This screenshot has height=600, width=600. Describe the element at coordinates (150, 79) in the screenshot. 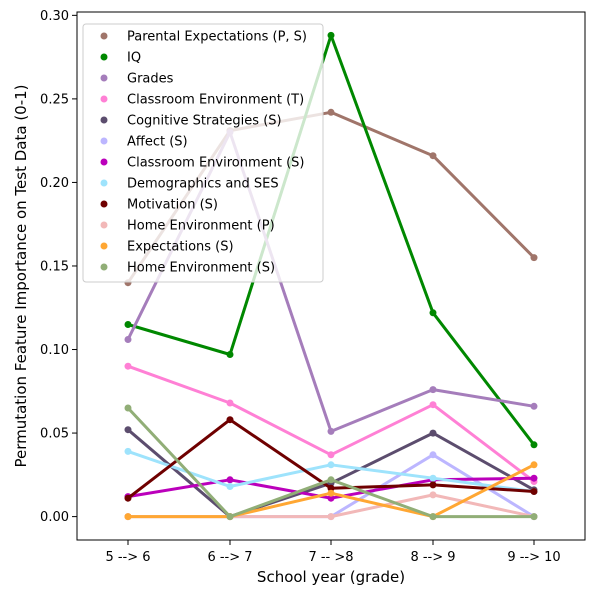

I see `legend-label: Grades` at that location.